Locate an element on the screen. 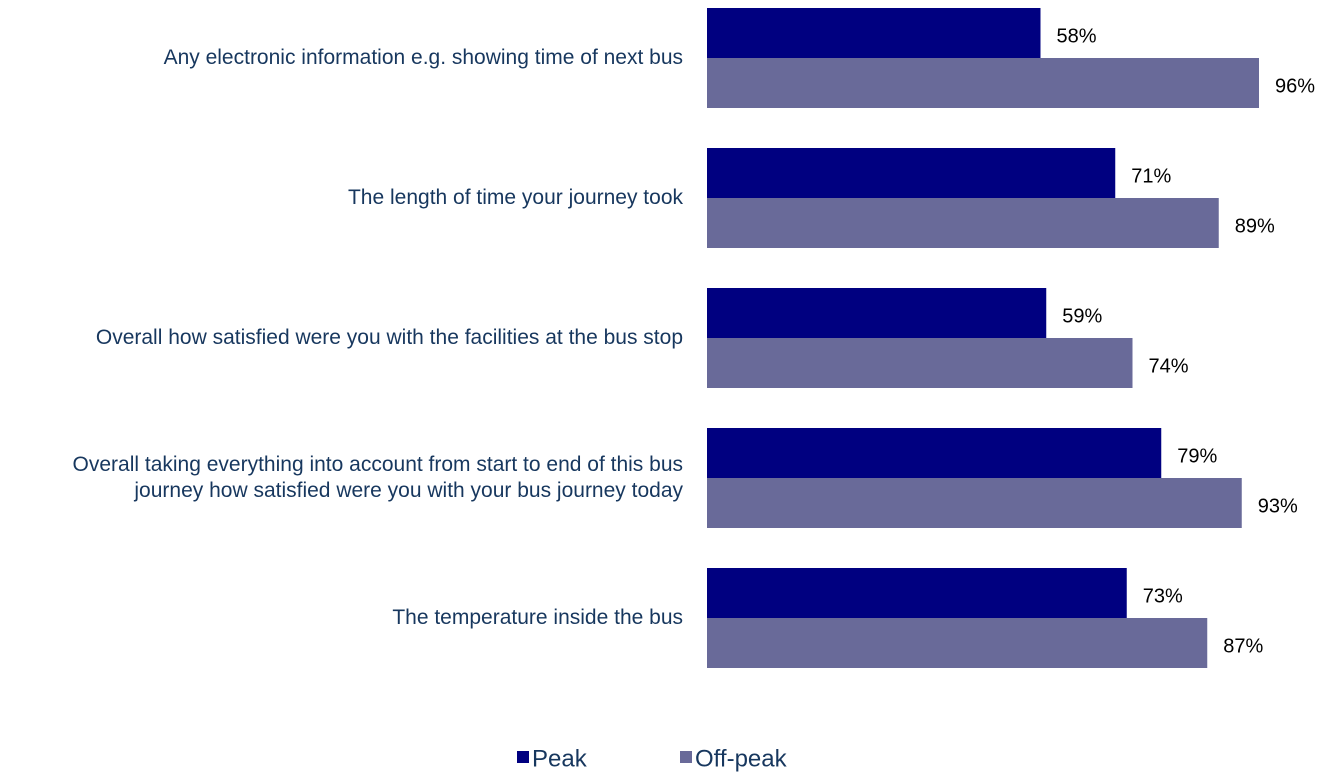  value-label: 71% is located at coordinates (1151, 176).